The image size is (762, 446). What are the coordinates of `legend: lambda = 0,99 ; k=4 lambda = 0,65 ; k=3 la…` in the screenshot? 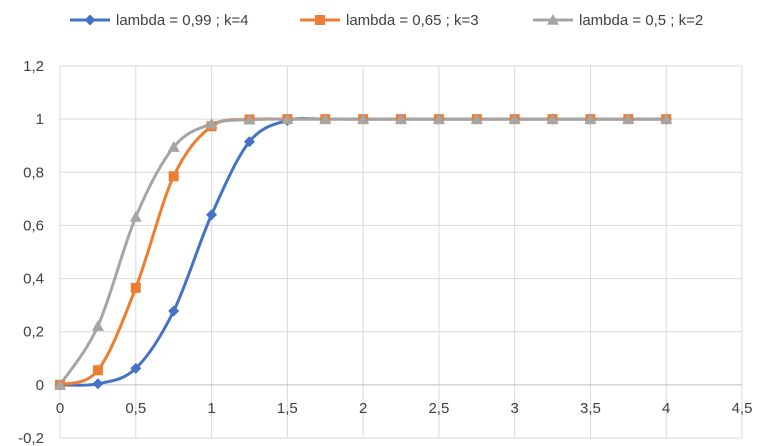 It's located at (386, 20).